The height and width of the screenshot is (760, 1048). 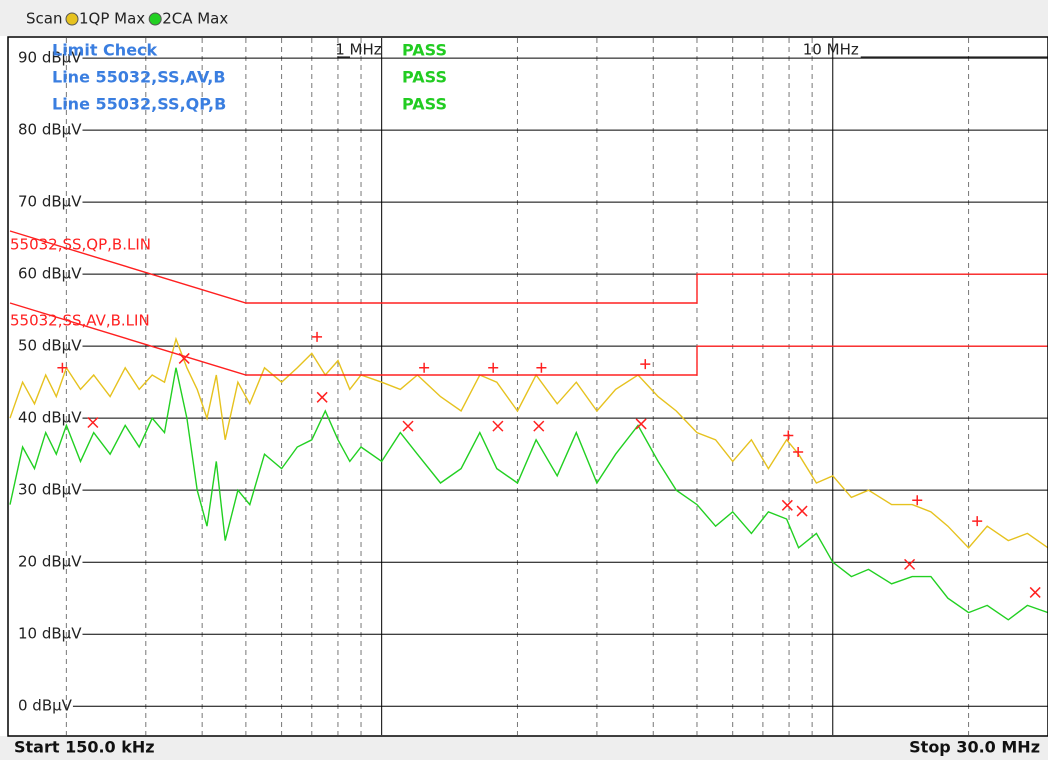 I want to click on y-tick-label: 60 dBµV, so click(x=50, y=274).